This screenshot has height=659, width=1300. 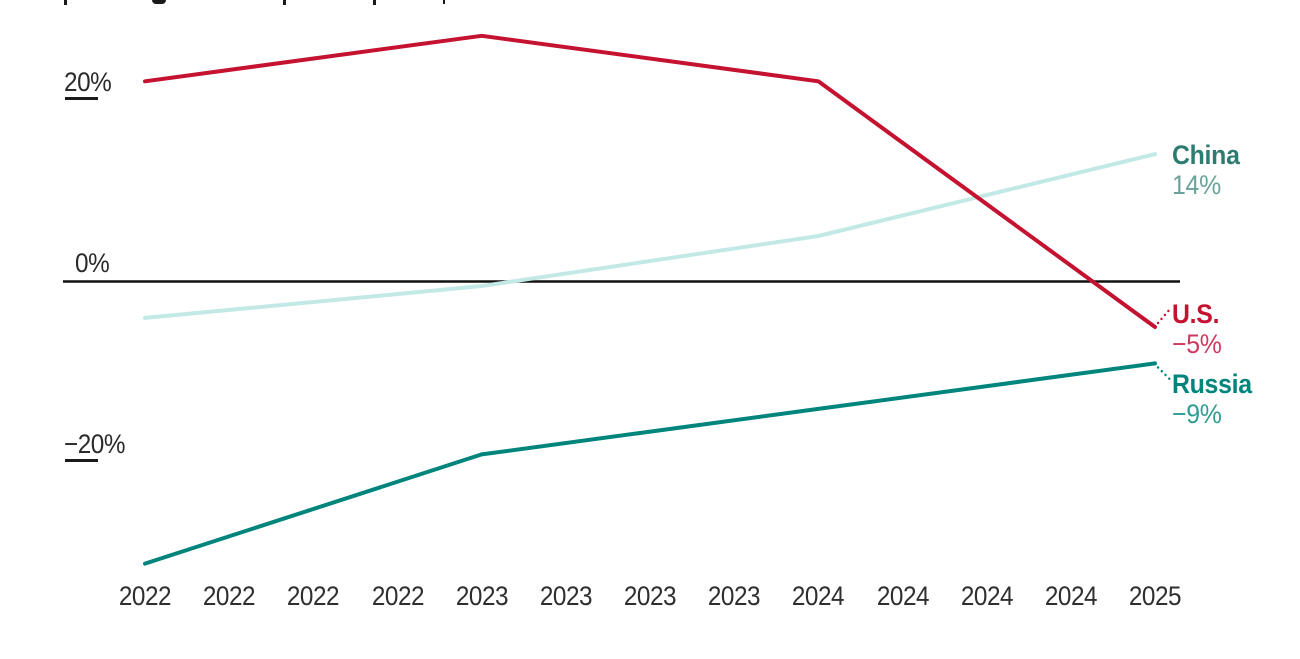 I want to click on y-axis-tick-label: 0%, so click(x=92, y=263).